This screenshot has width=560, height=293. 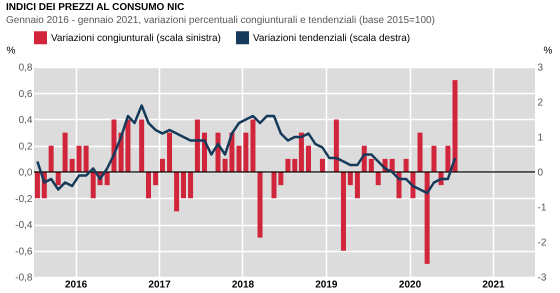 What do you see at coordinates (331, 38) in the screenshot?
I see `legend-label: Variazioni tendenziali (scala destra)` at bounding box center [331, 38].